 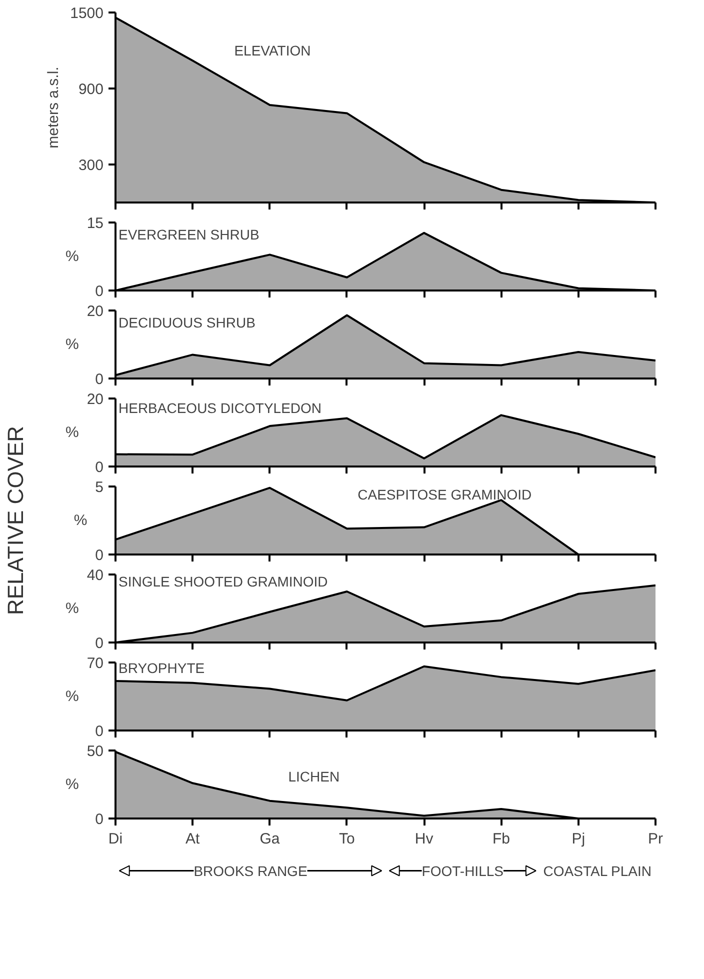 What do you see at coordinates (193, 839) in the screenshot?
I see `x-tick-label: At` at bounding box center [193, 839].